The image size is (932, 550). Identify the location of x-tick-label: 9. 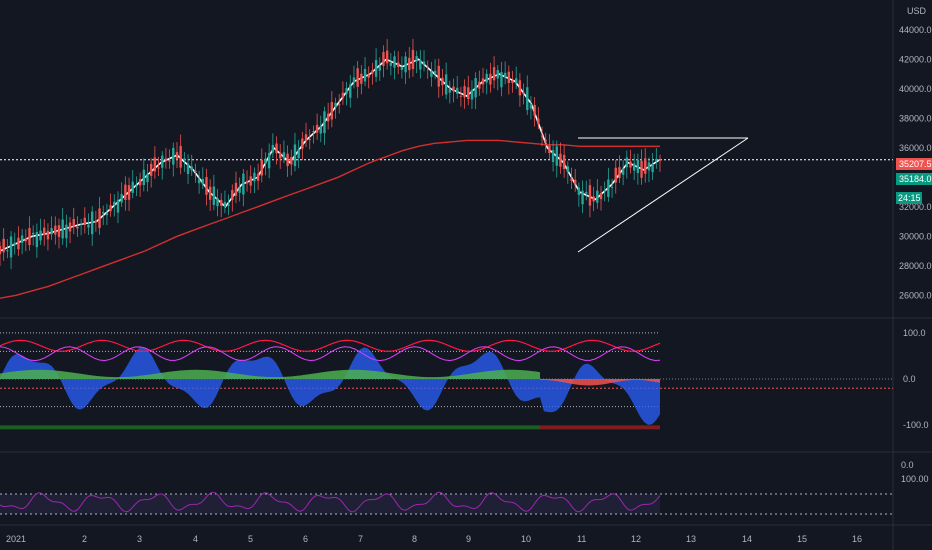
(468, 539).